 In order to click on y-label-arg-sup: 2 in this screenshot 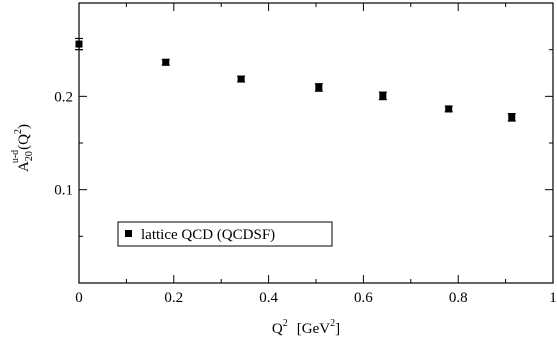, I will do `click(18, 131)`.